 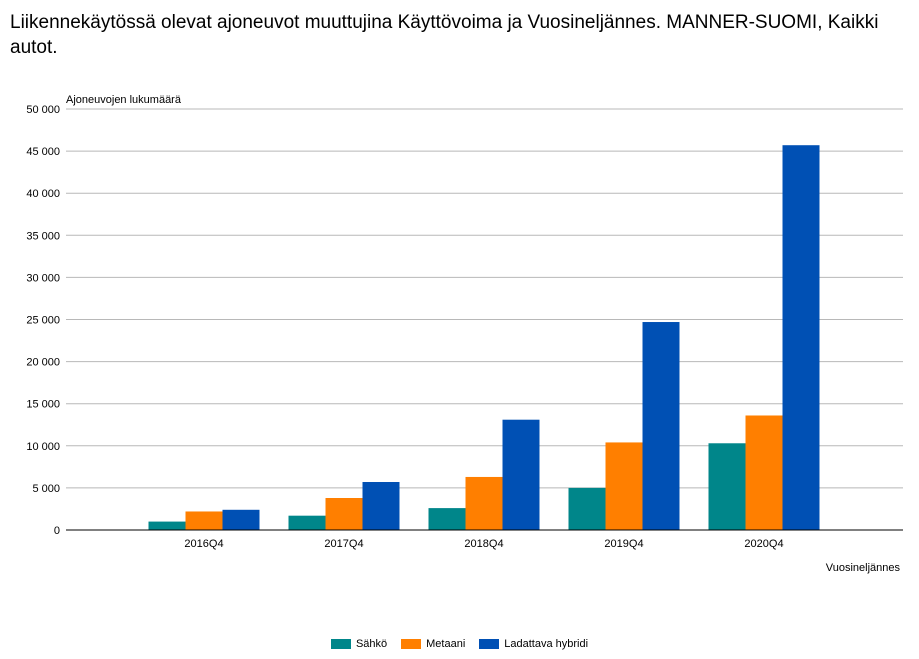 What do you see at coordinates (43, 363) in the screenshot?
I see `y-tick-label: 20 000` at bounding box center [43, 363].